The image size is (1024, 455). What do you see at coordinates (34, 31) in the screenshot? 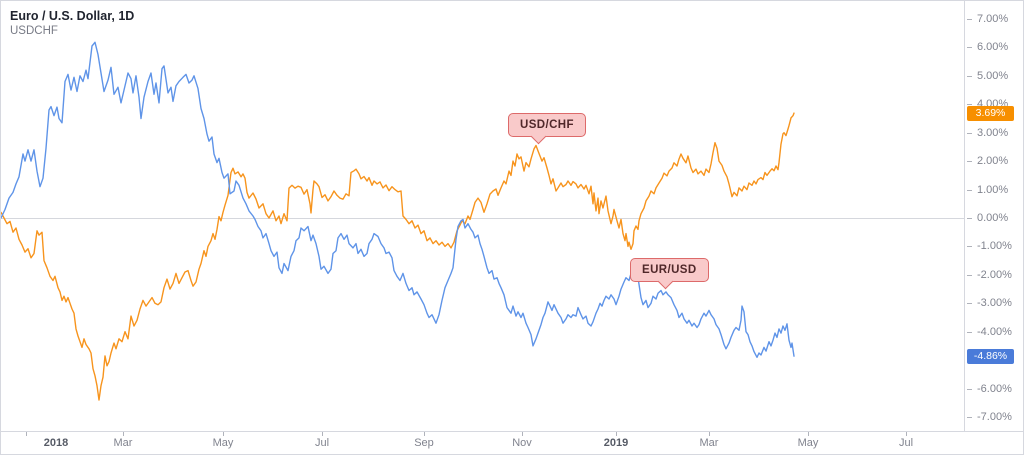
I see `compare-symbol-label: USDCHF` at bounding box center [34, 31].